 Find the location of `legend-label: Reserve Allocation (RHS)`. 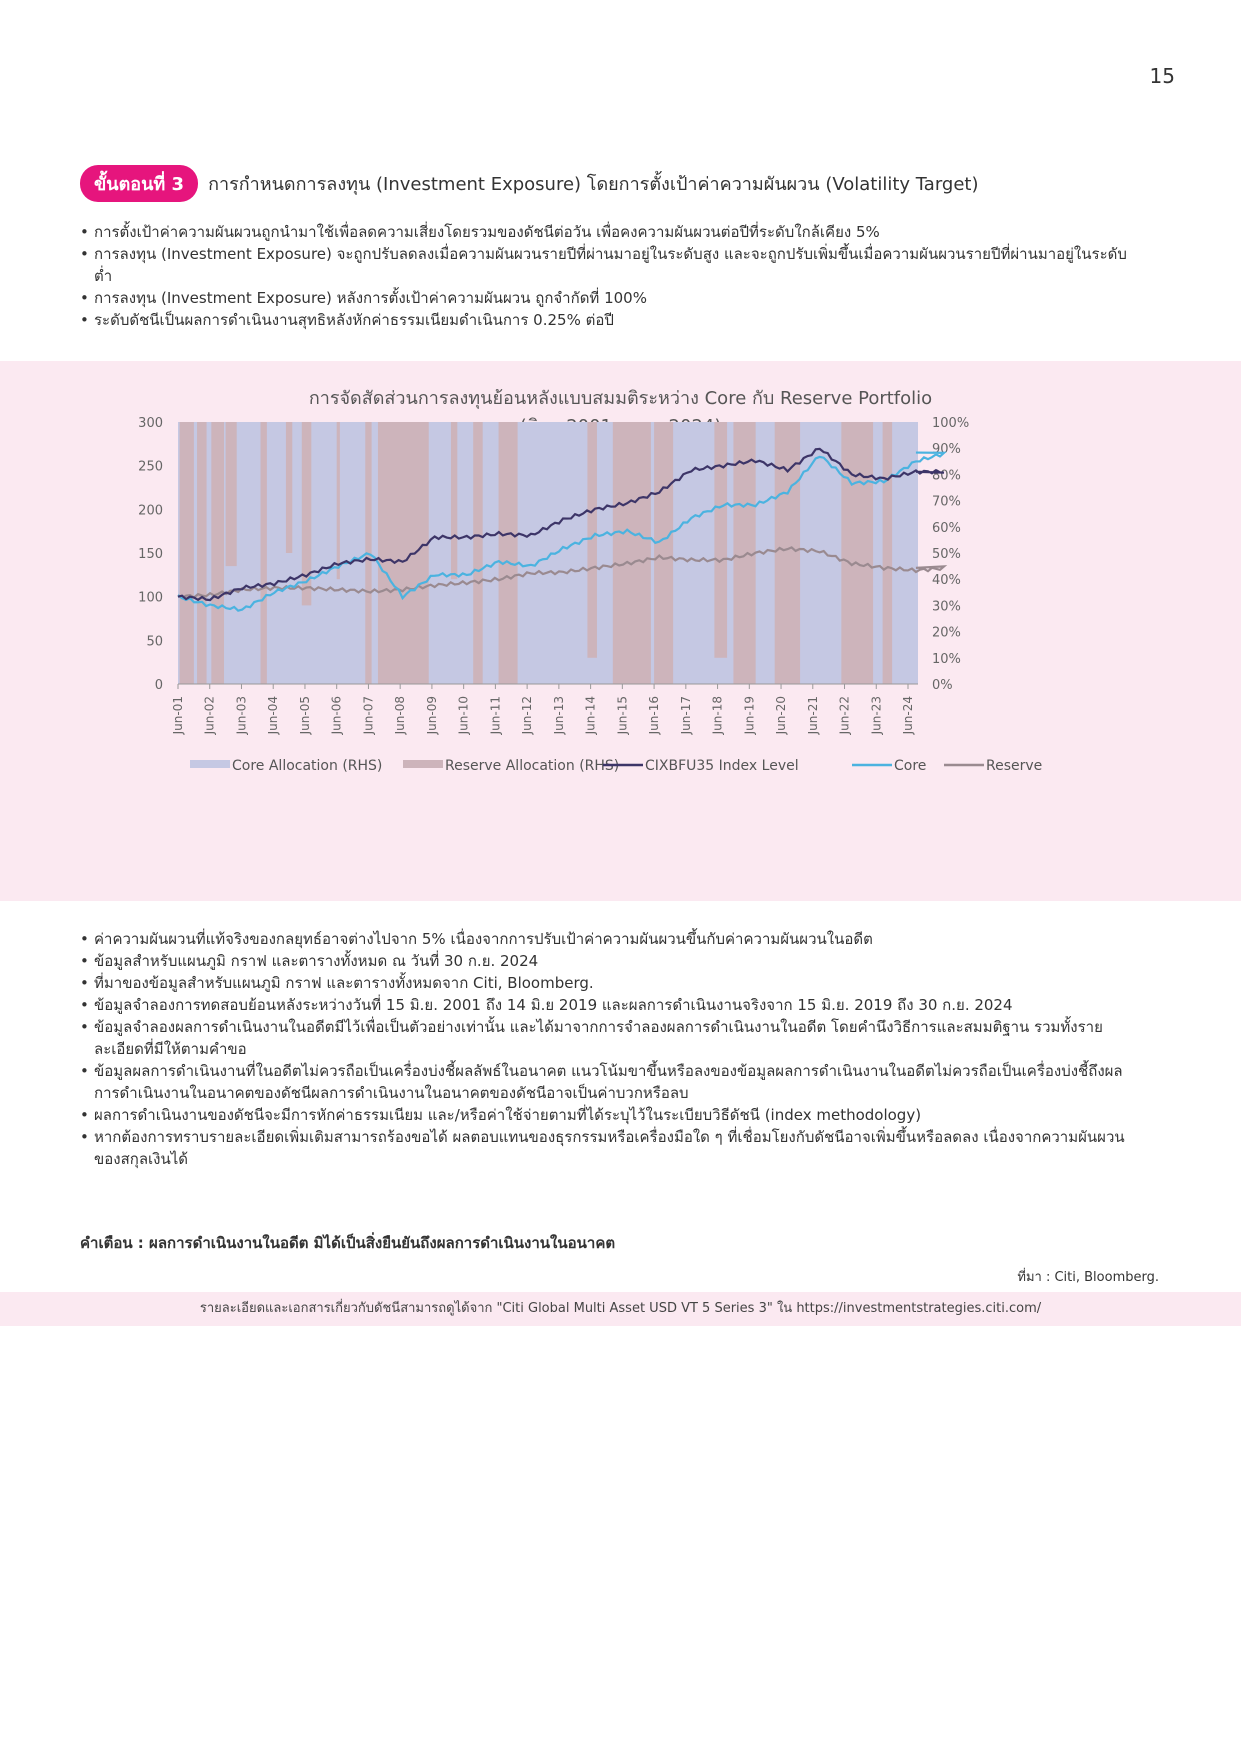

legend-label: Reserve Allocation (RHS) is located at coordinates (532, 766).